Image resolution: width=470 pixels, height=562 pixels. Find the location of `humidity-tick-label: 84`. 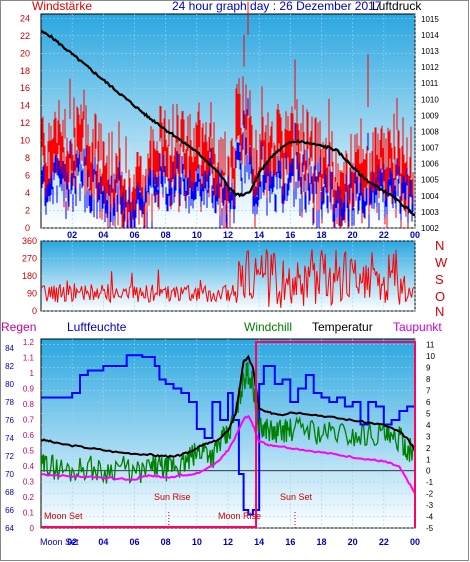

humidity-tick-label: 84 is located at coordinates (9, 348).